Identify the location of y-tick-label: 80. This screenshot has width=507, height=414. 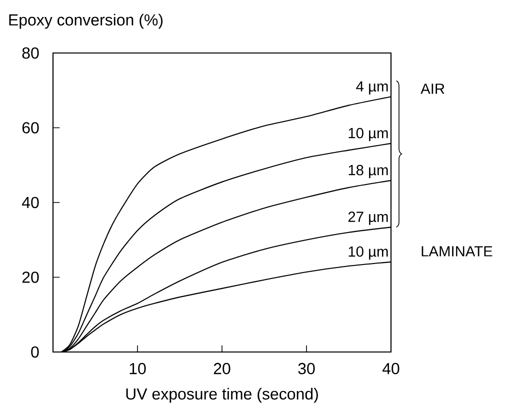
(30, 53).